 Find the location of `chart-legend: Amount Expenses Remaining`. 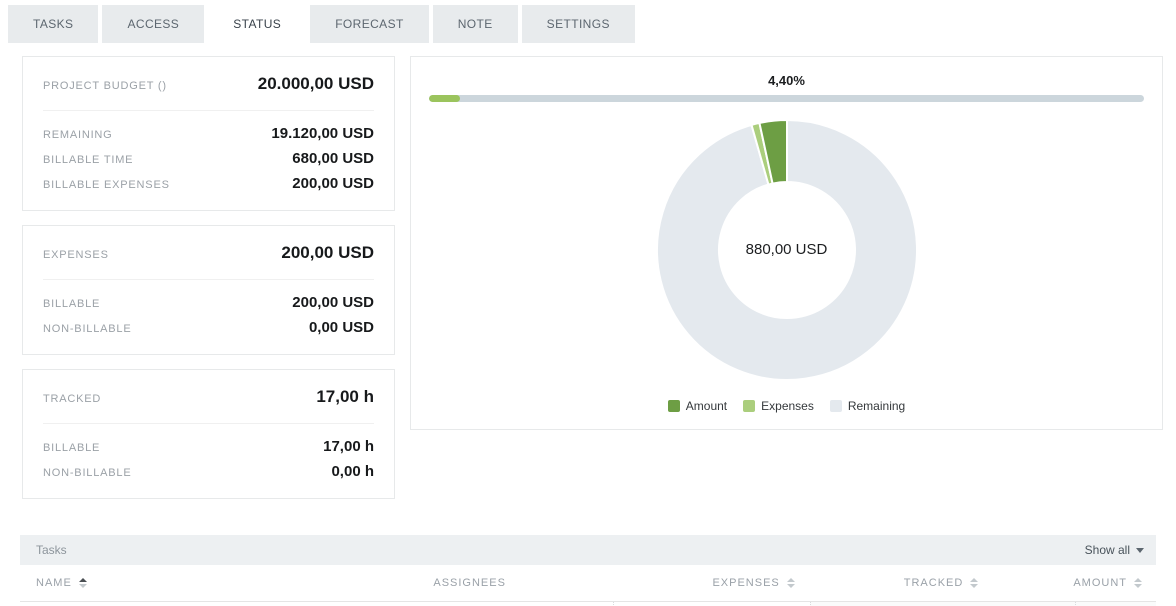

chart-legend: Amount Expenses Remaining is located at coordinates (786, 406).